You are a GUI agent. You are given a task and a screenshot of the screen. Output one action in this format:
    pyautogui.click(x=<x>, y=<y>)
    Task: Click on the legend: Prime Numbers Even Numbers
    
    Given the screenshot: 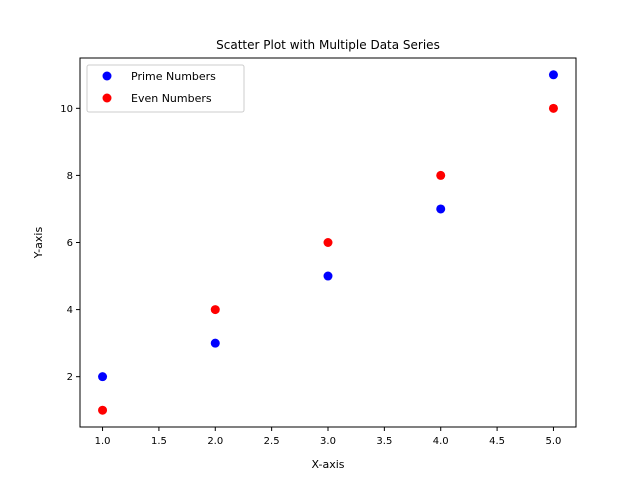 What is the action you would take?
    pyautogui.click(x=165, y=88)
    